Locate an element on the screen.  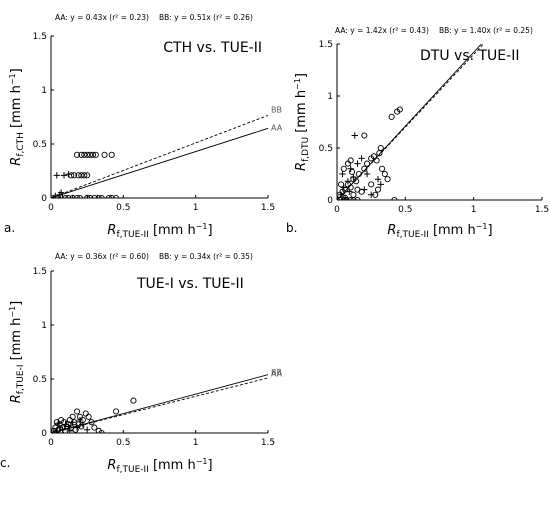
equation-aa: AA: y = 1.42x (r² = 0.43) is located at coordinates (382, 30).